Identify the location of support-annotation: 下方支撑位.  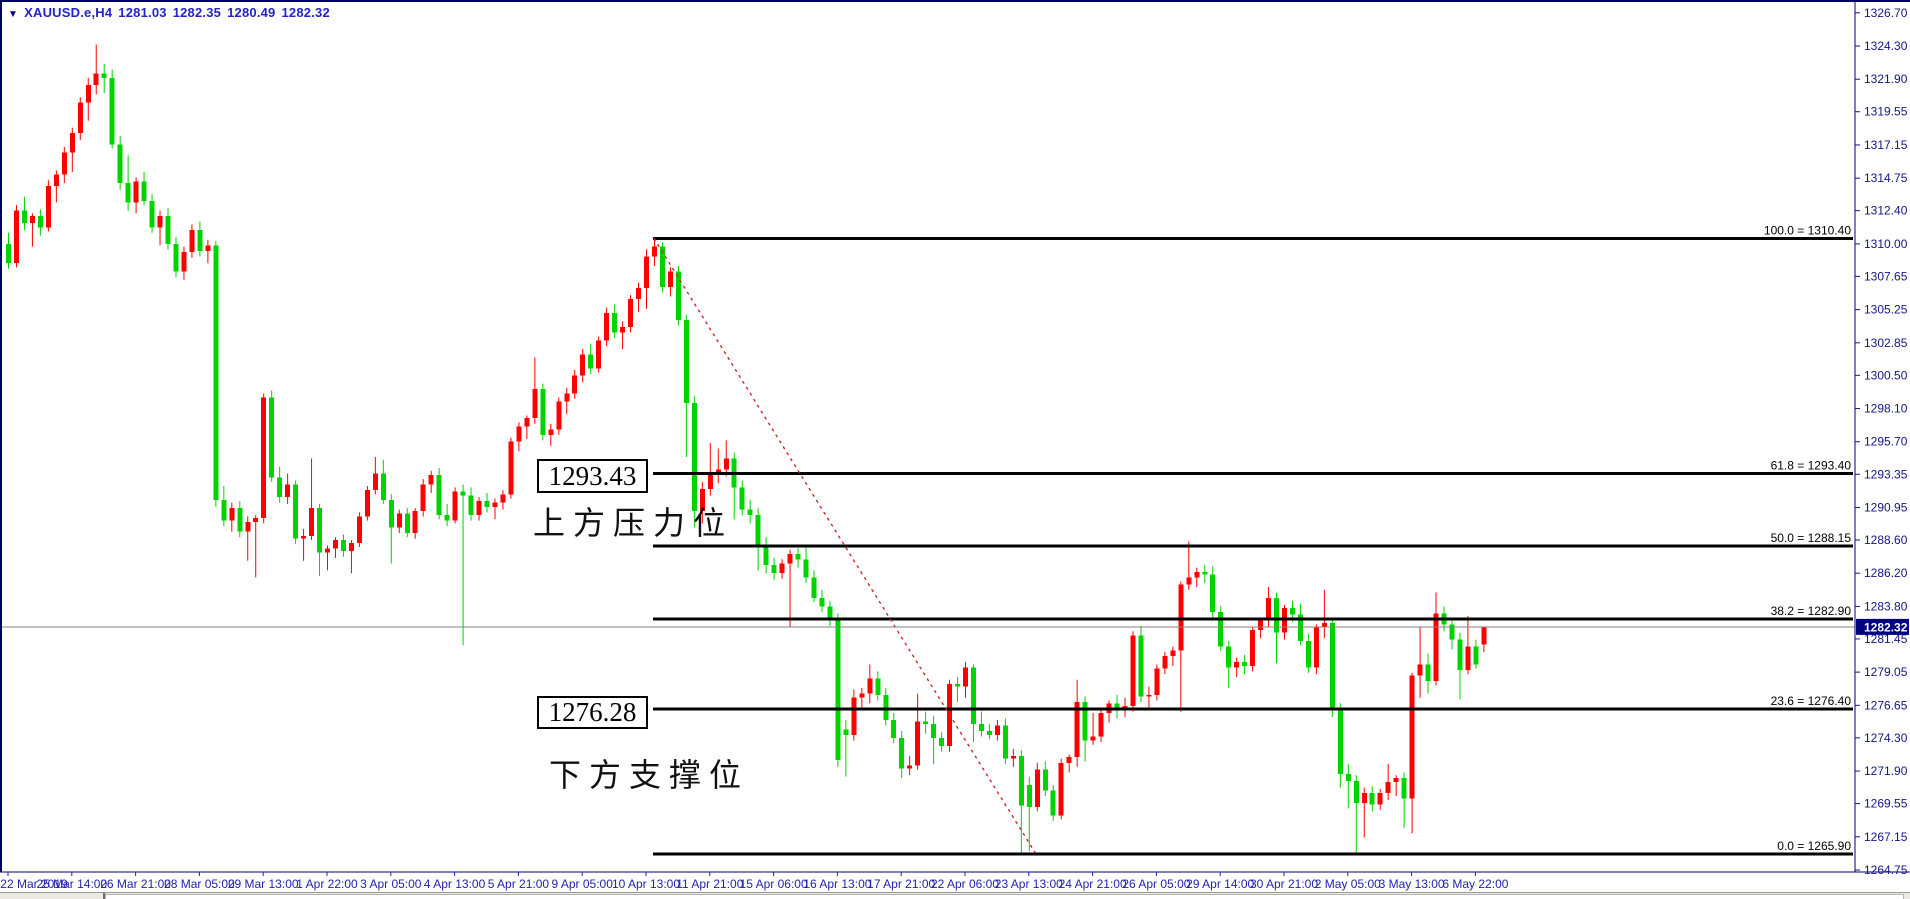
(649, 775).